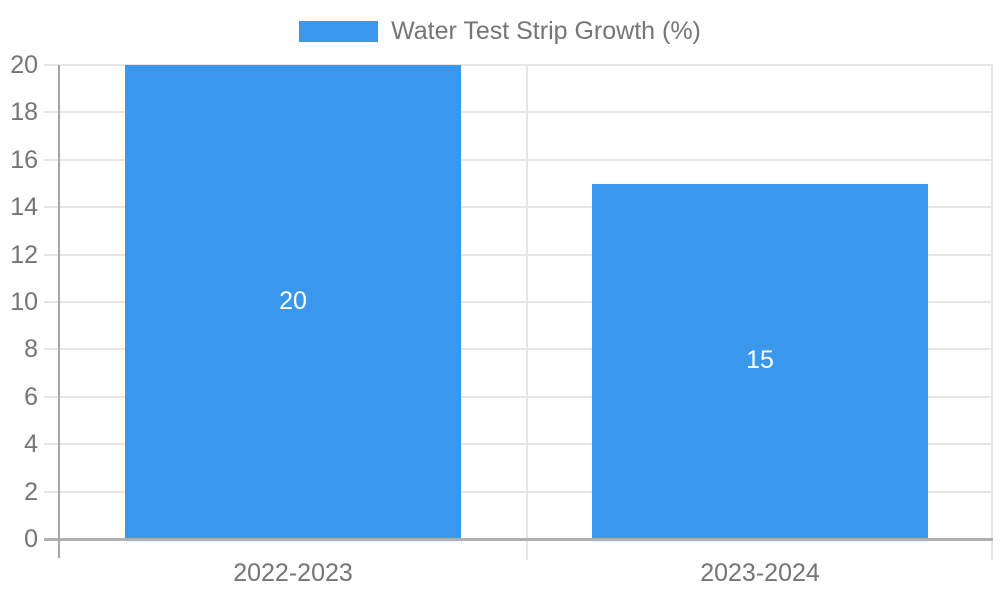 This screenshot has height=600, width=1000. I want to click on y-axis-tick-label: 6, so click(31, 397).